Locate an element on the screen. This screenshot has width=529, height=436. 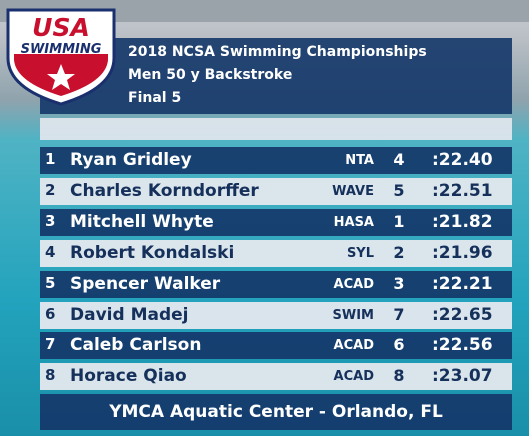
result-row: 3 Mitchell Whyte HASA 1 :21.82 is located at coordinates (276, 222).